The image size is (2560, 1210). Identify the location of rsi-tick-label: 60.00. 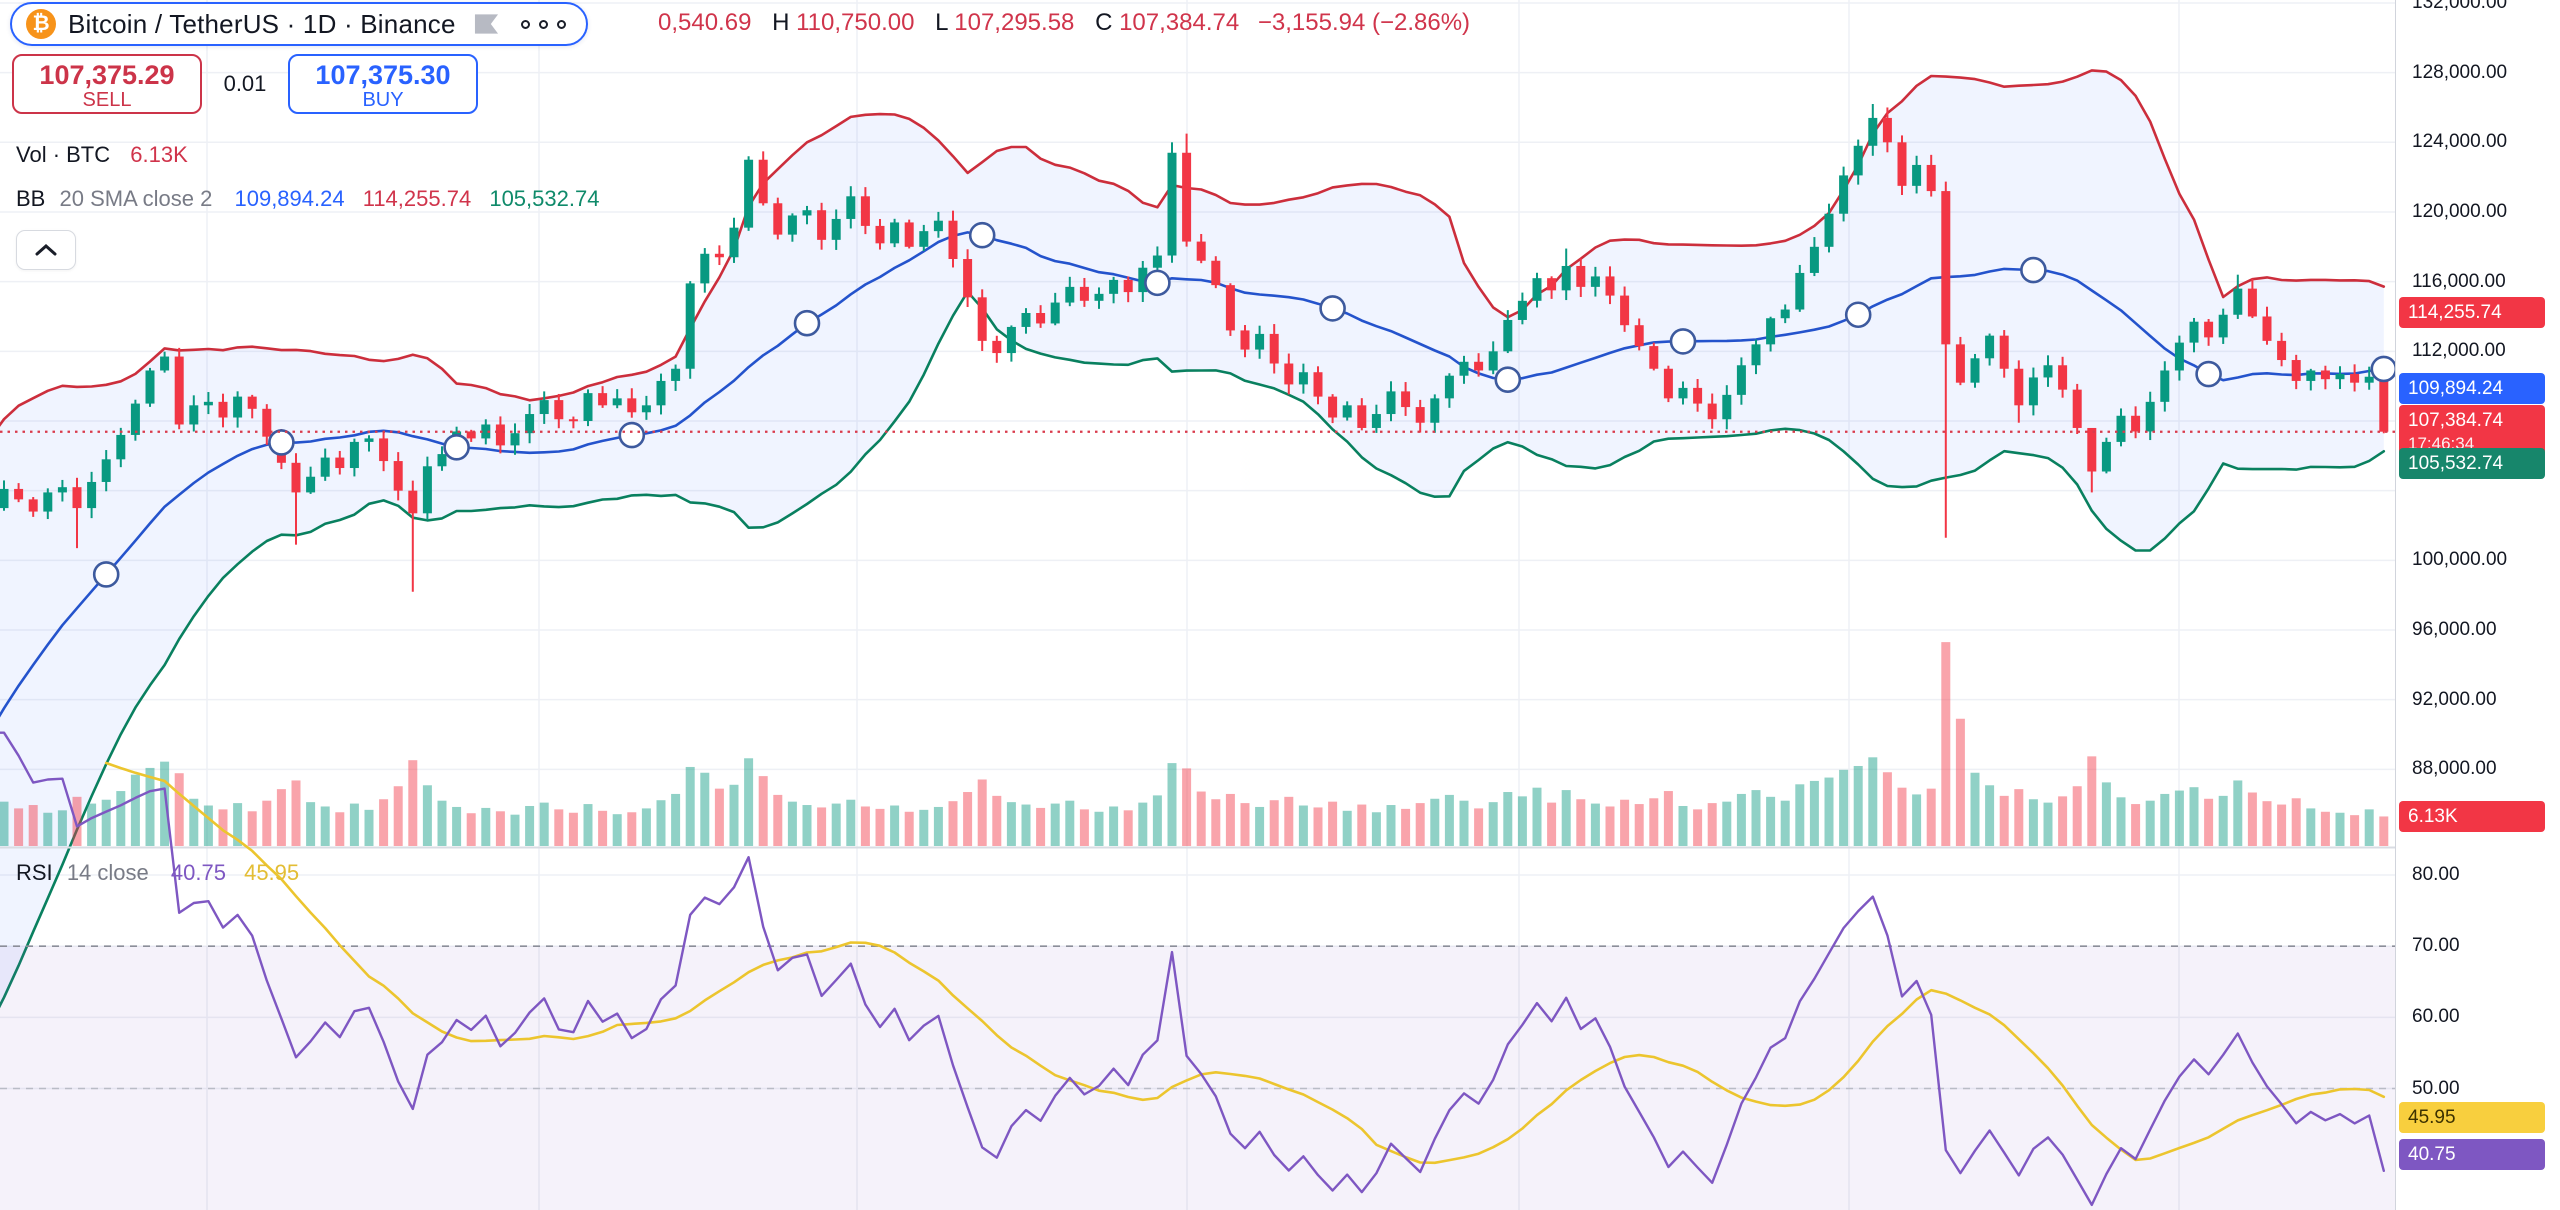
(2436, 1017).